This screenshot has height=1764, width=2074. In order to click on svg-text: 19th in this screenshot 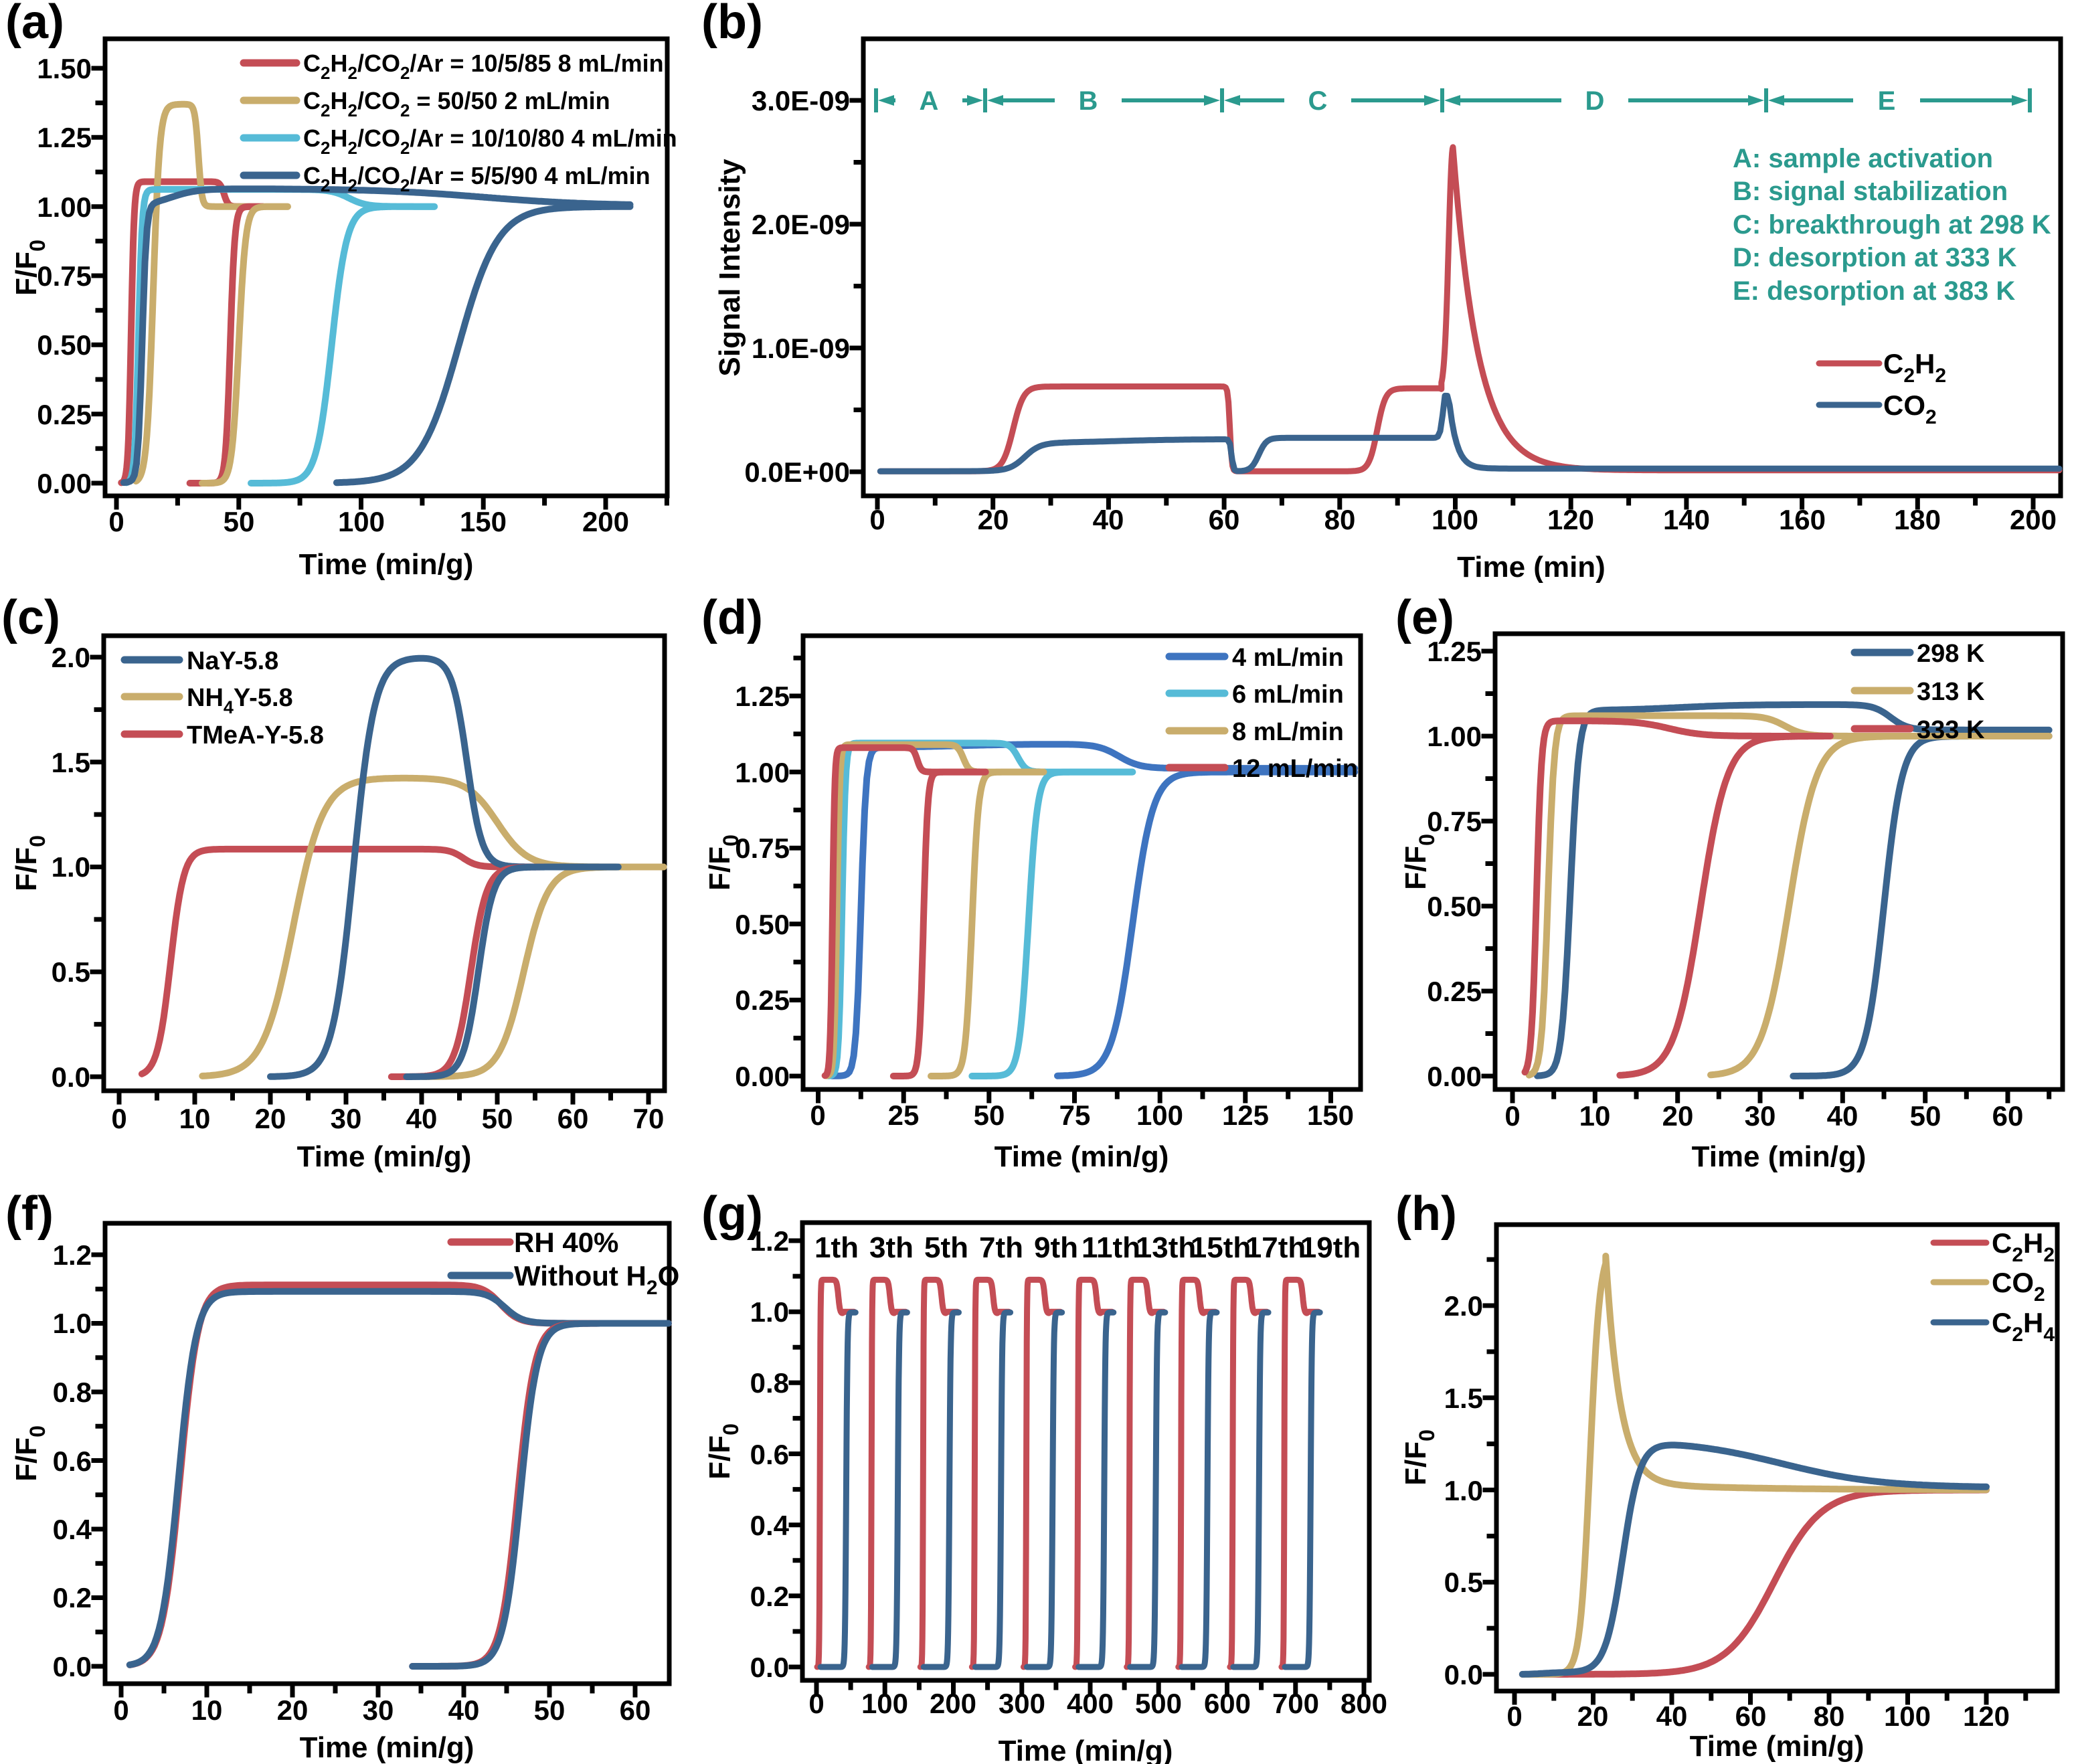, I will do `click(1330, 1247)`.